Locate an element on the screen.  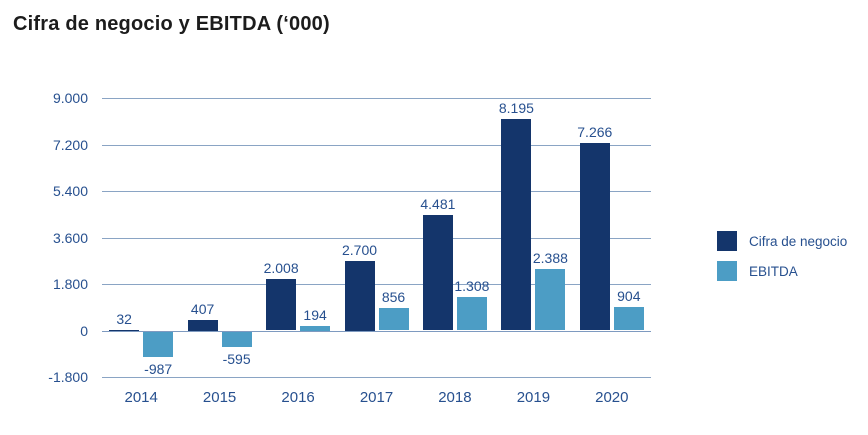
x-axis-labels: 2014 2015 2016 2017 2018 2019 2020 is located at coordinates (376, 399).